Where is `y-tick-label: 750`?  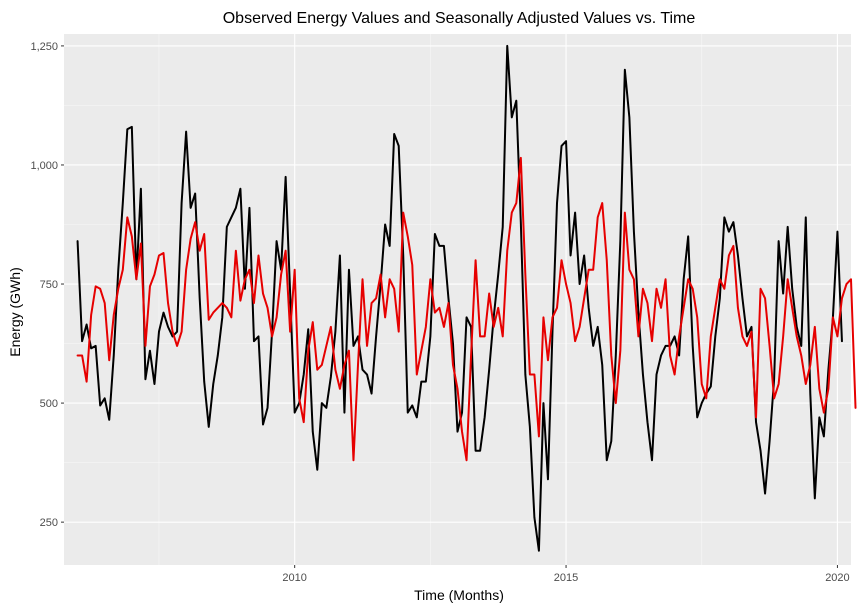
y-tick-label: 750 is located at coordinates (49, 285).